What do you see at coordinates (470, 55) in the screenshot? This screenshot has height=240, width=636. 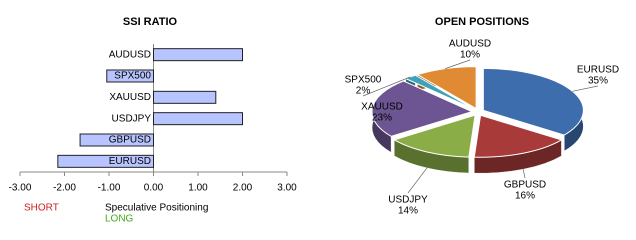 I see `slice-value-label: 10%` at bounding box center [470, 55].